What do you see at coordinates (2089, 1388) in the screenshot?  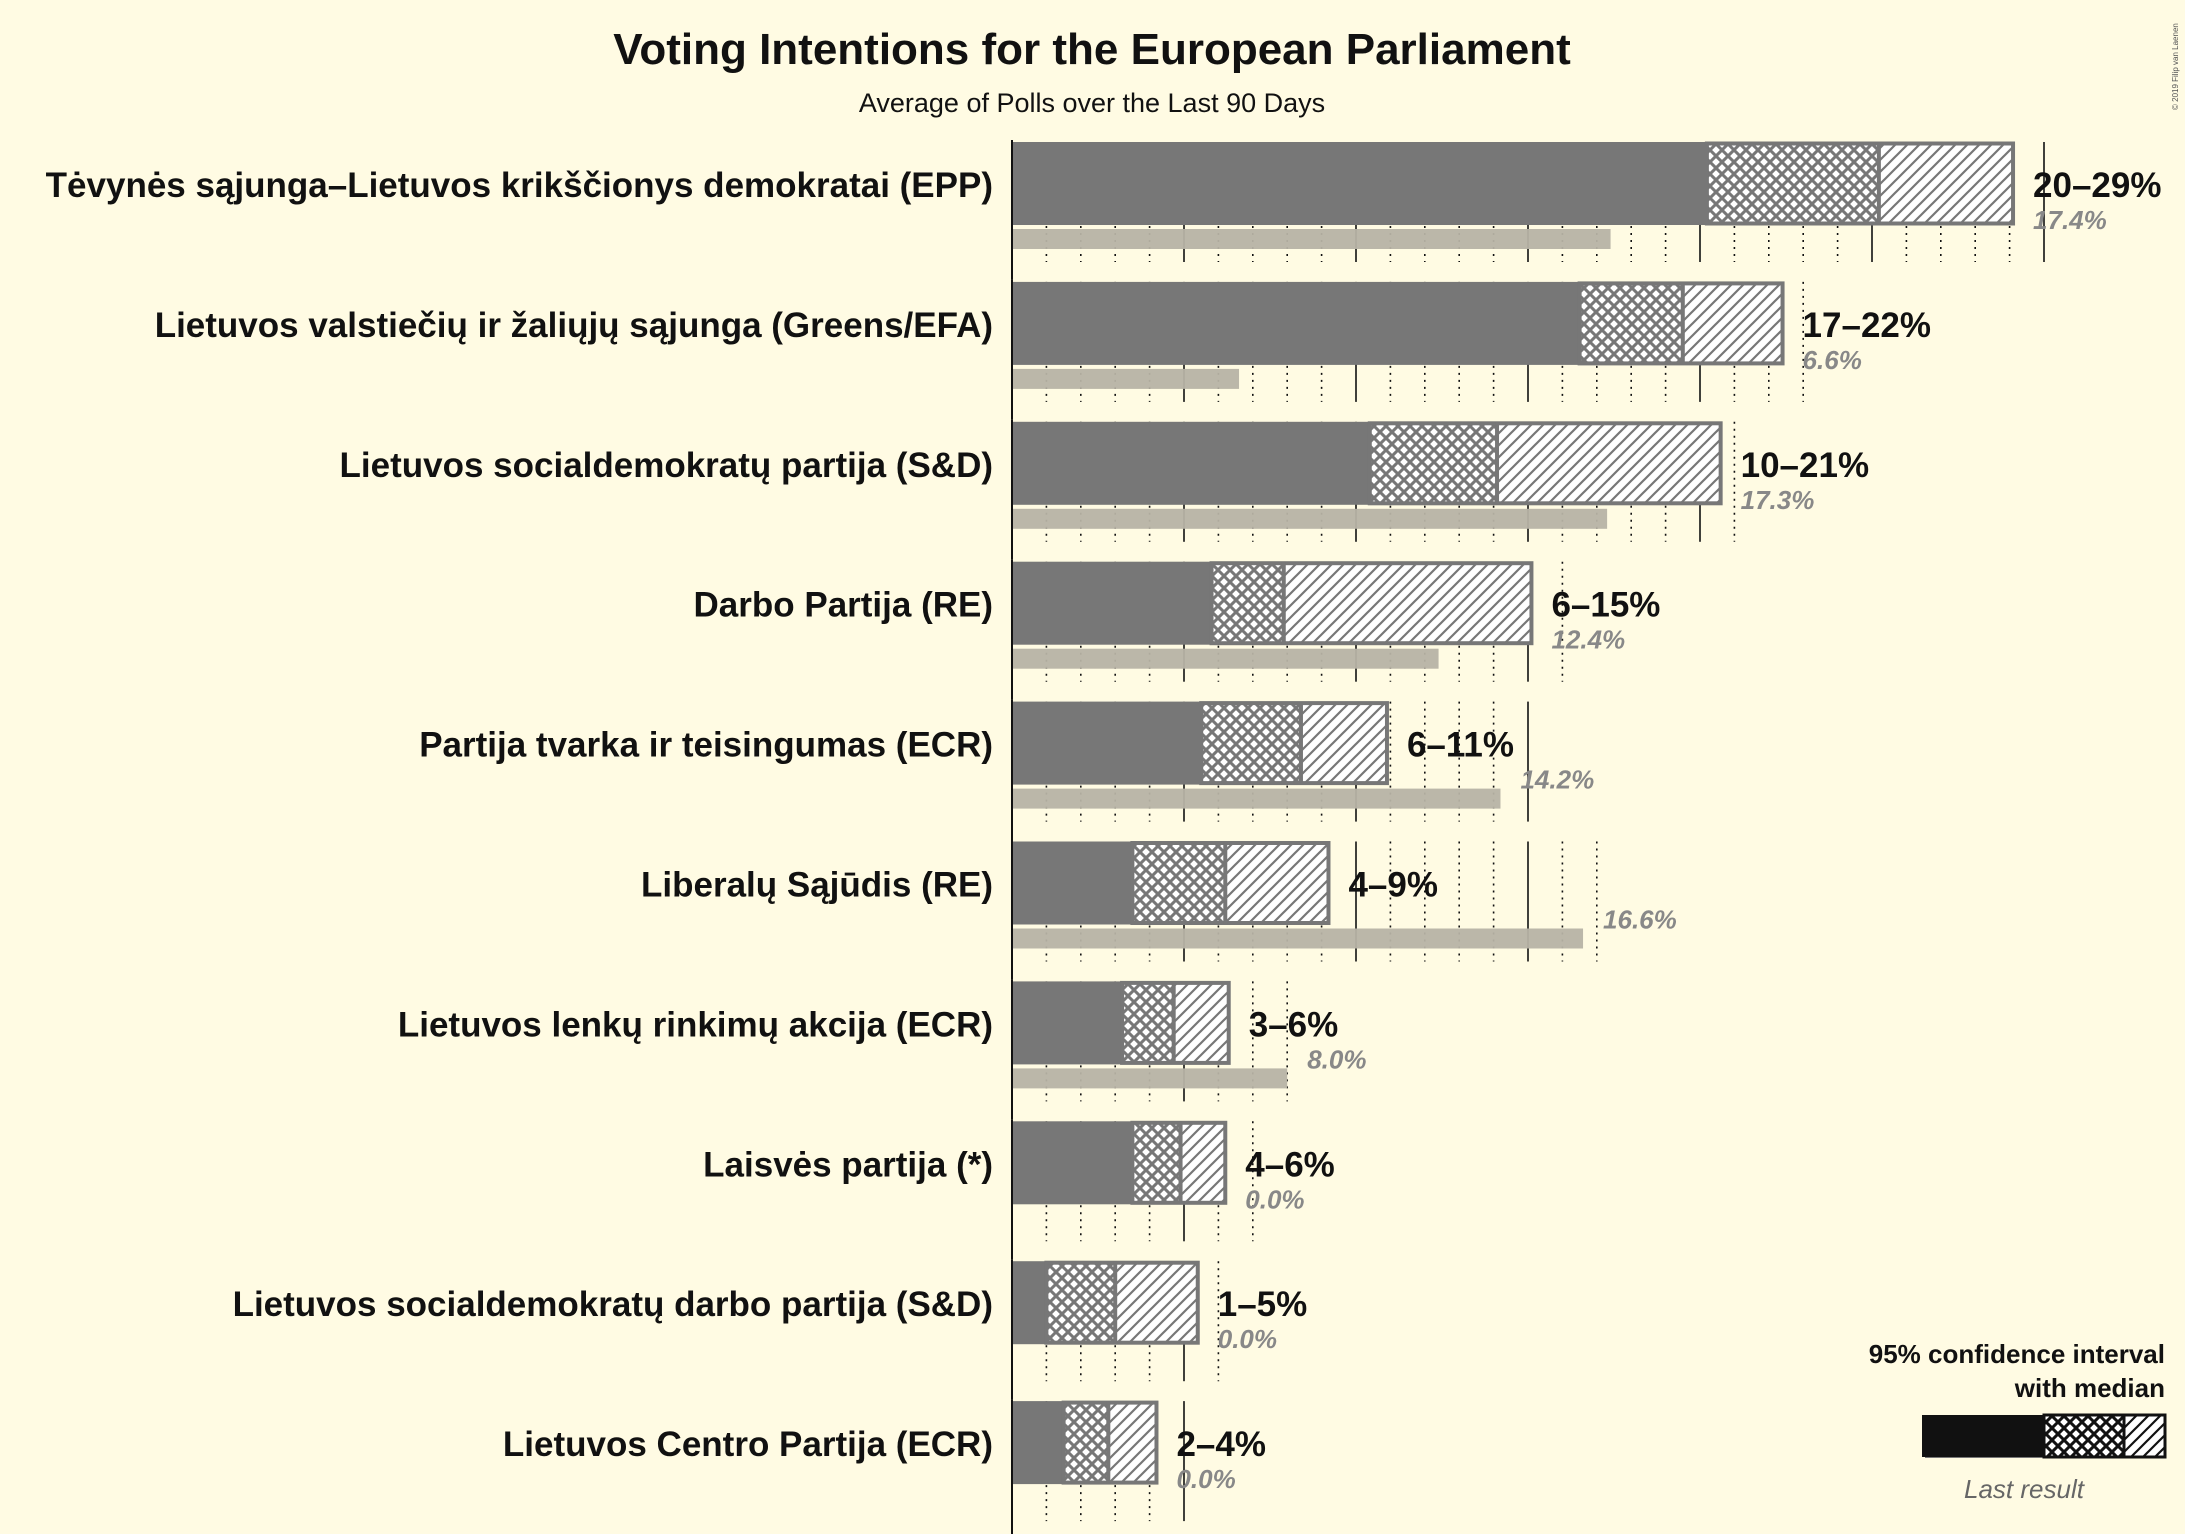 I see `legend-line2: with median` at bounding box center [2089, 1388].